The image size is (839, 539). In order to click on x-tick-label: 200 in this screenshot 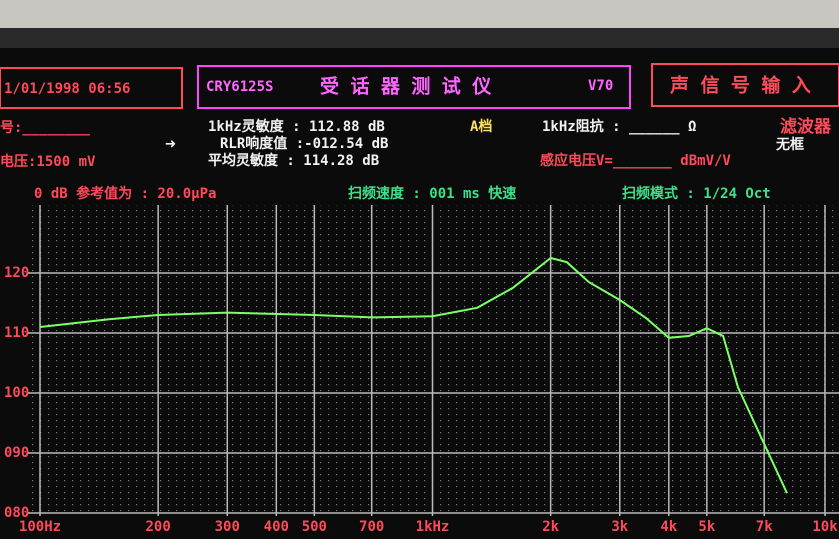, I will do `click(158, 527)`.